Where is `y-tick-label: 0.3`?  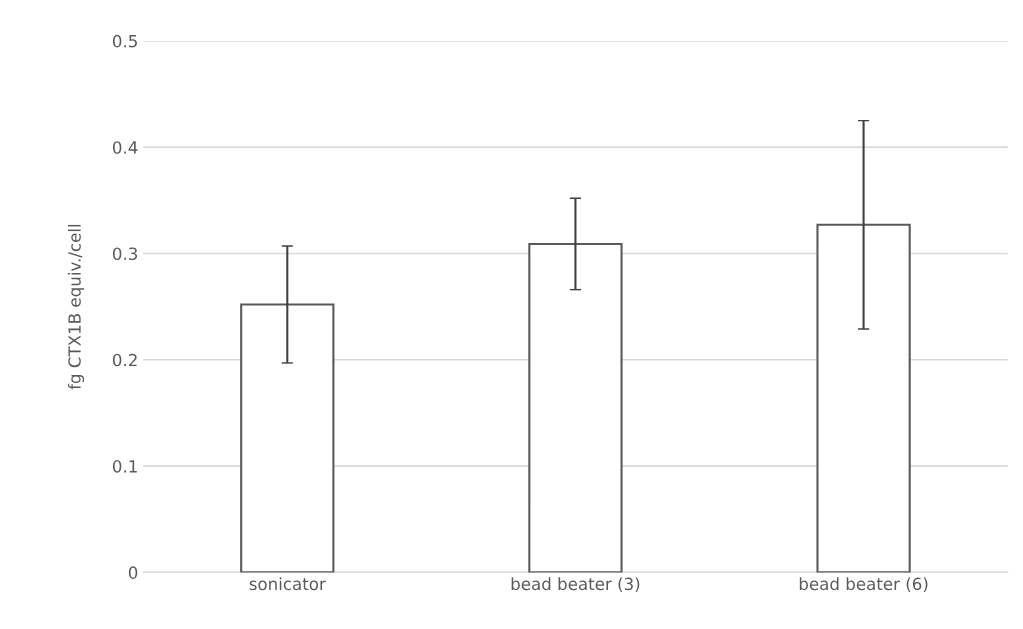 y-tick-label: 0.3 is located at coordinates (125, 254).